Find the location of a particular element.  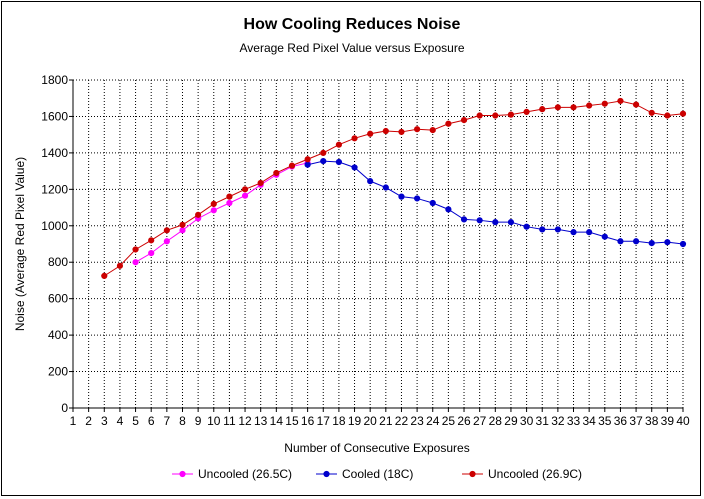

y-tick-label: 400 is located at coordinates (58, 335).